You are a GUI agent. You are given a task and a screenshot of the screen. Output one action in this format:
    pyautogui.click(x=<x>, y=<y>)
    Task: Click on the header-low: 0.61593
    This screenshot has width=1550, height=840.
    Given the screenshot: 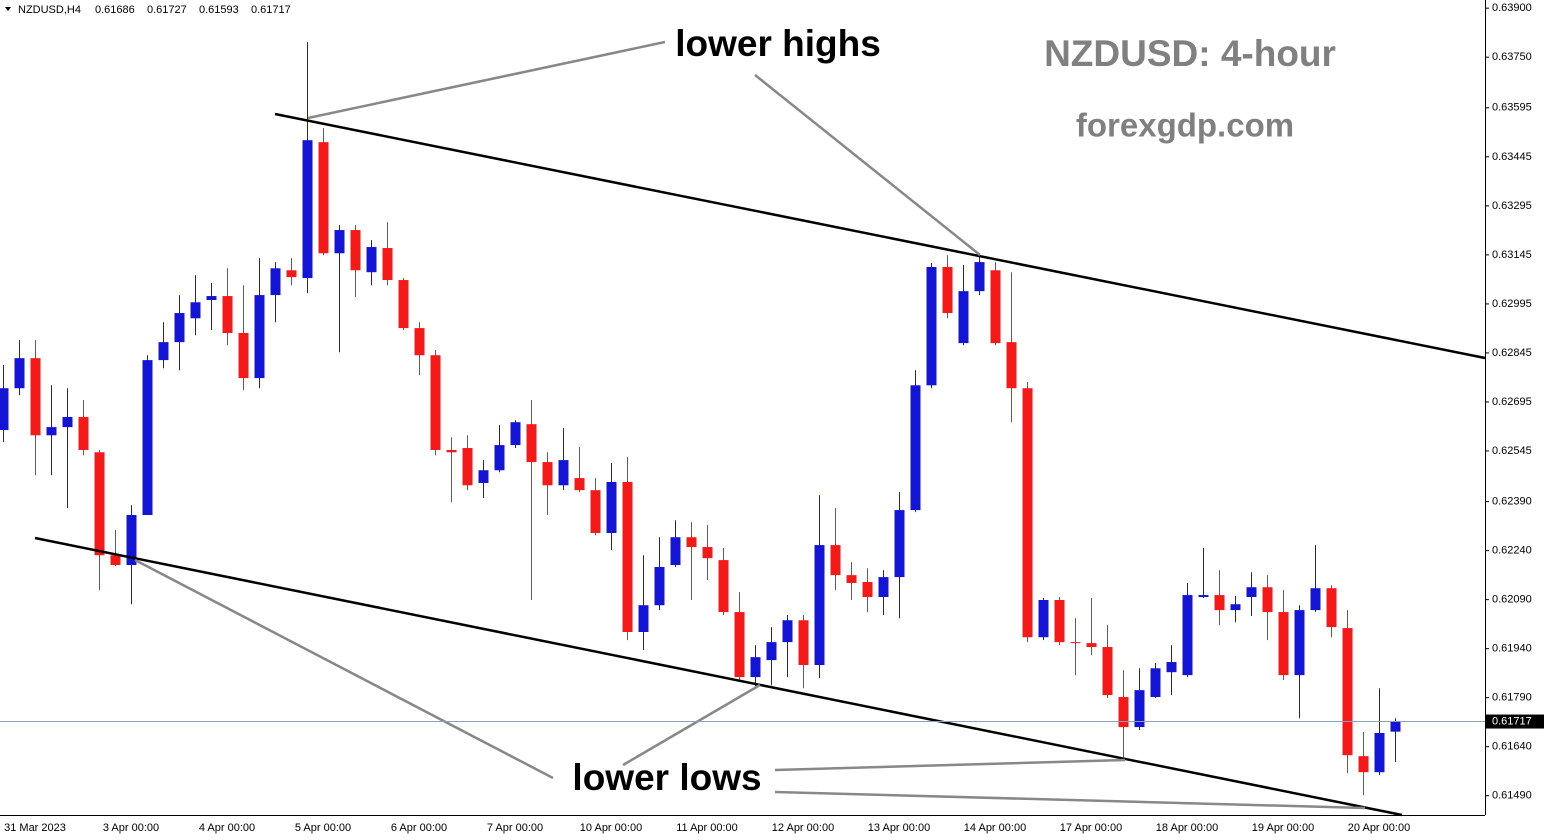 What is the action you would take?
    pyautogui.click(x=219, y=10)
    